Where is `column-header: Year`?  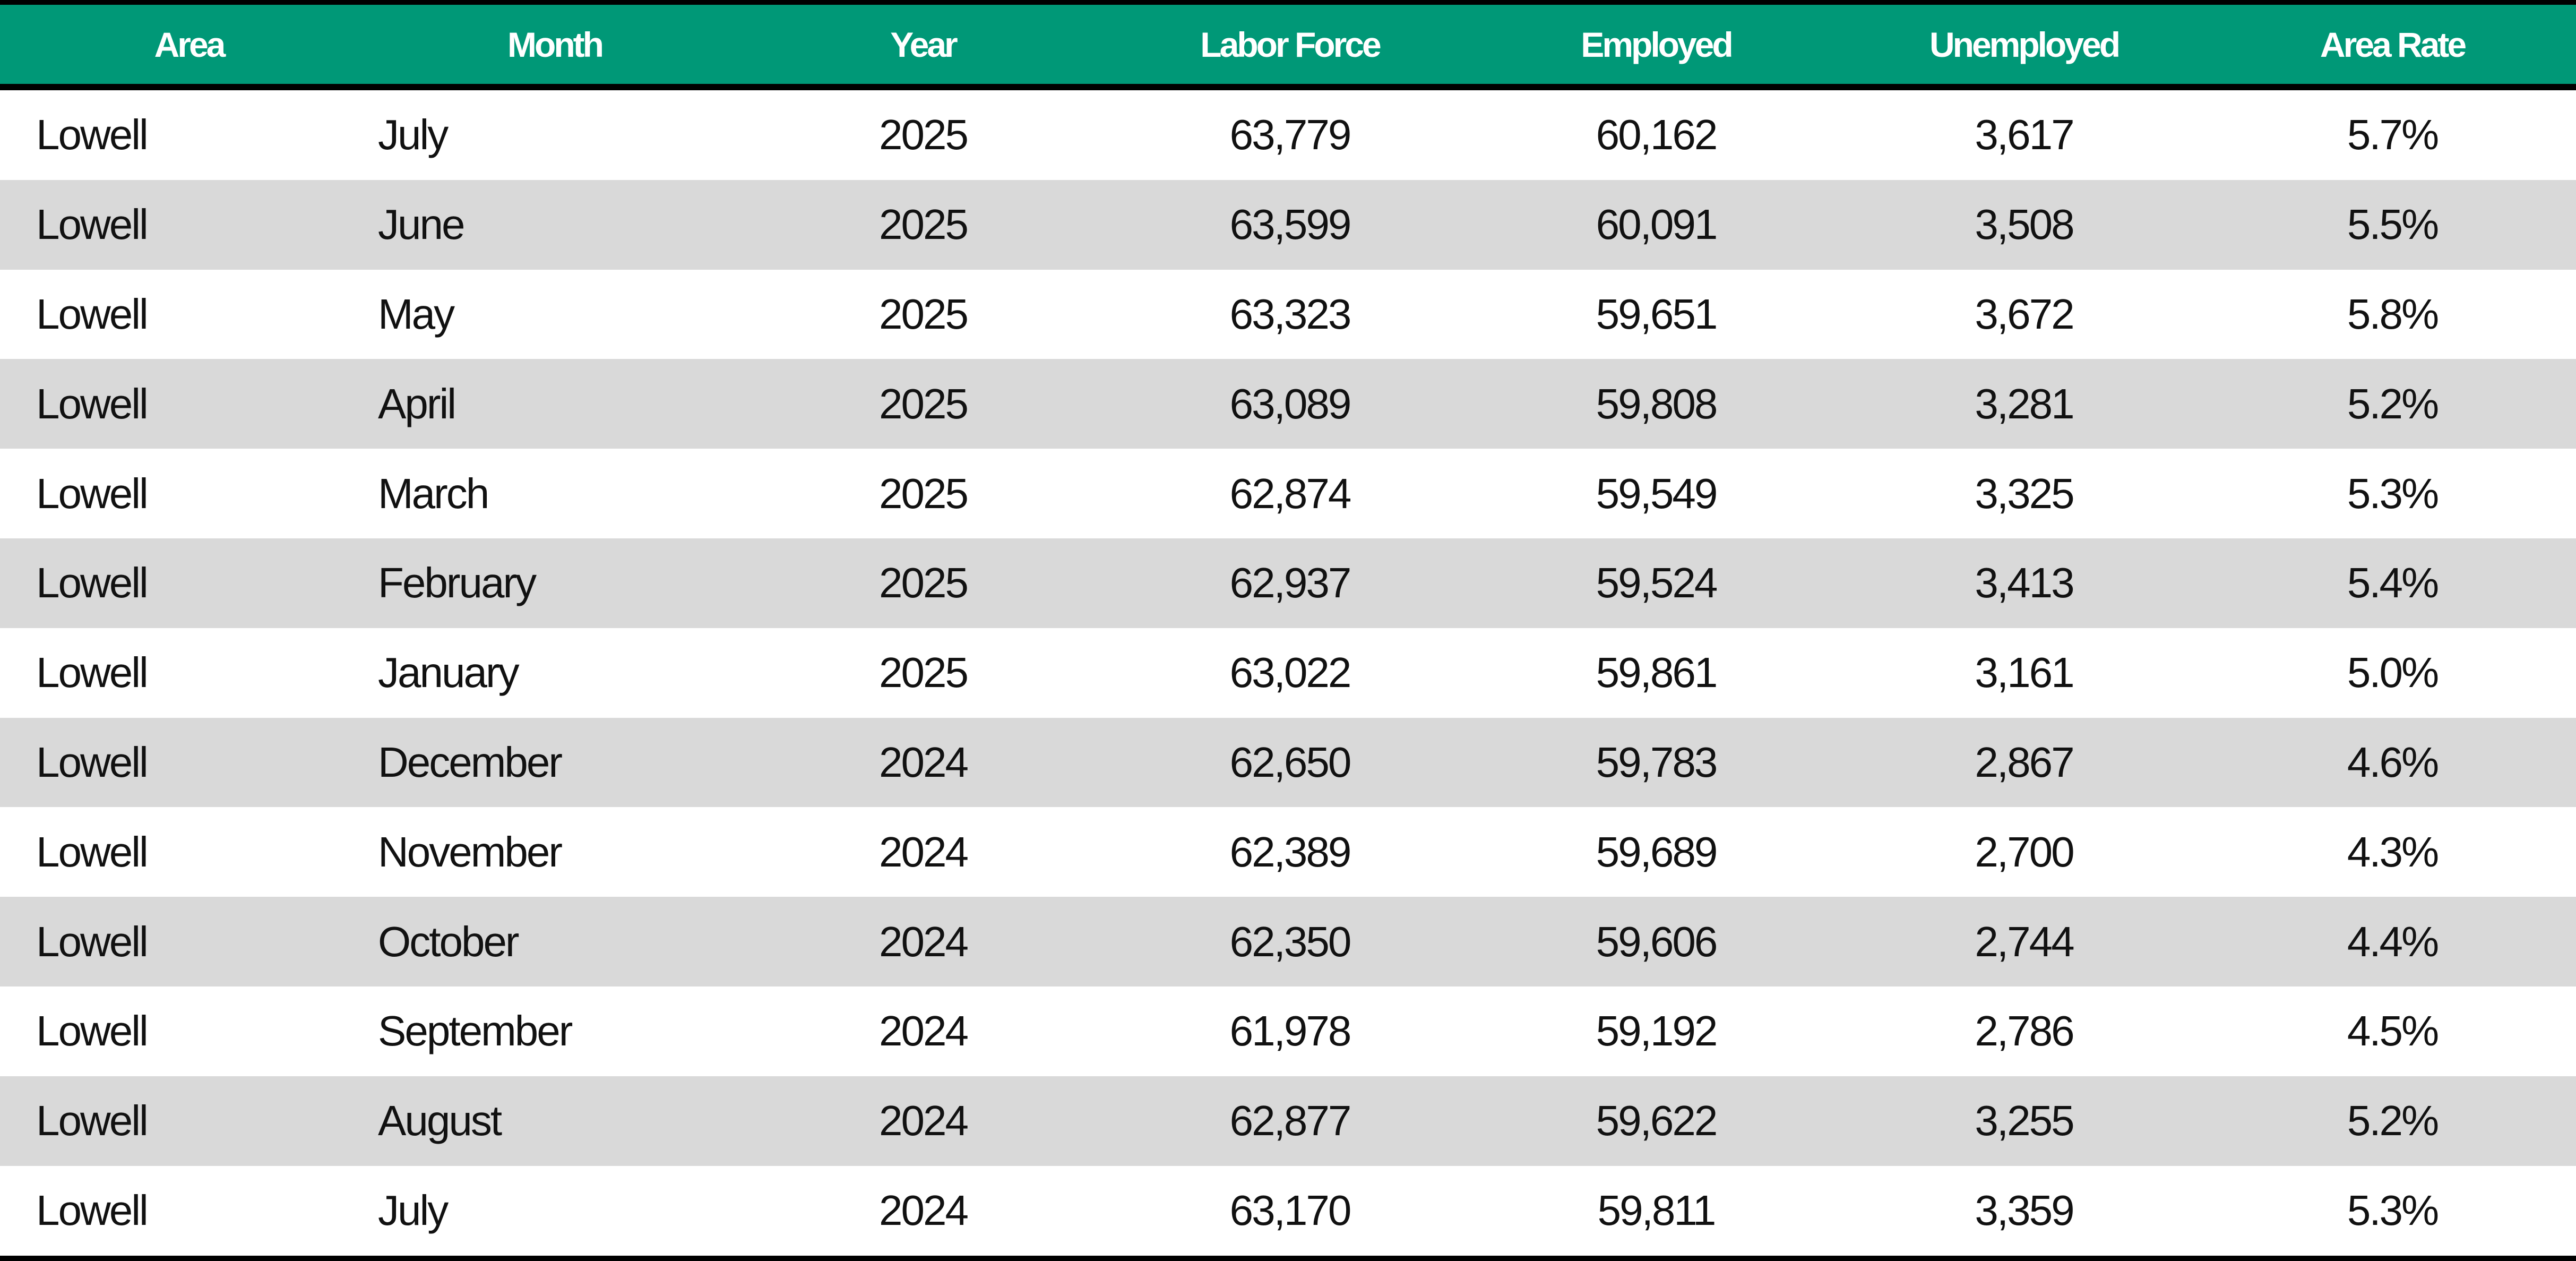
column-header: Year is located at coordinates (924, 44).